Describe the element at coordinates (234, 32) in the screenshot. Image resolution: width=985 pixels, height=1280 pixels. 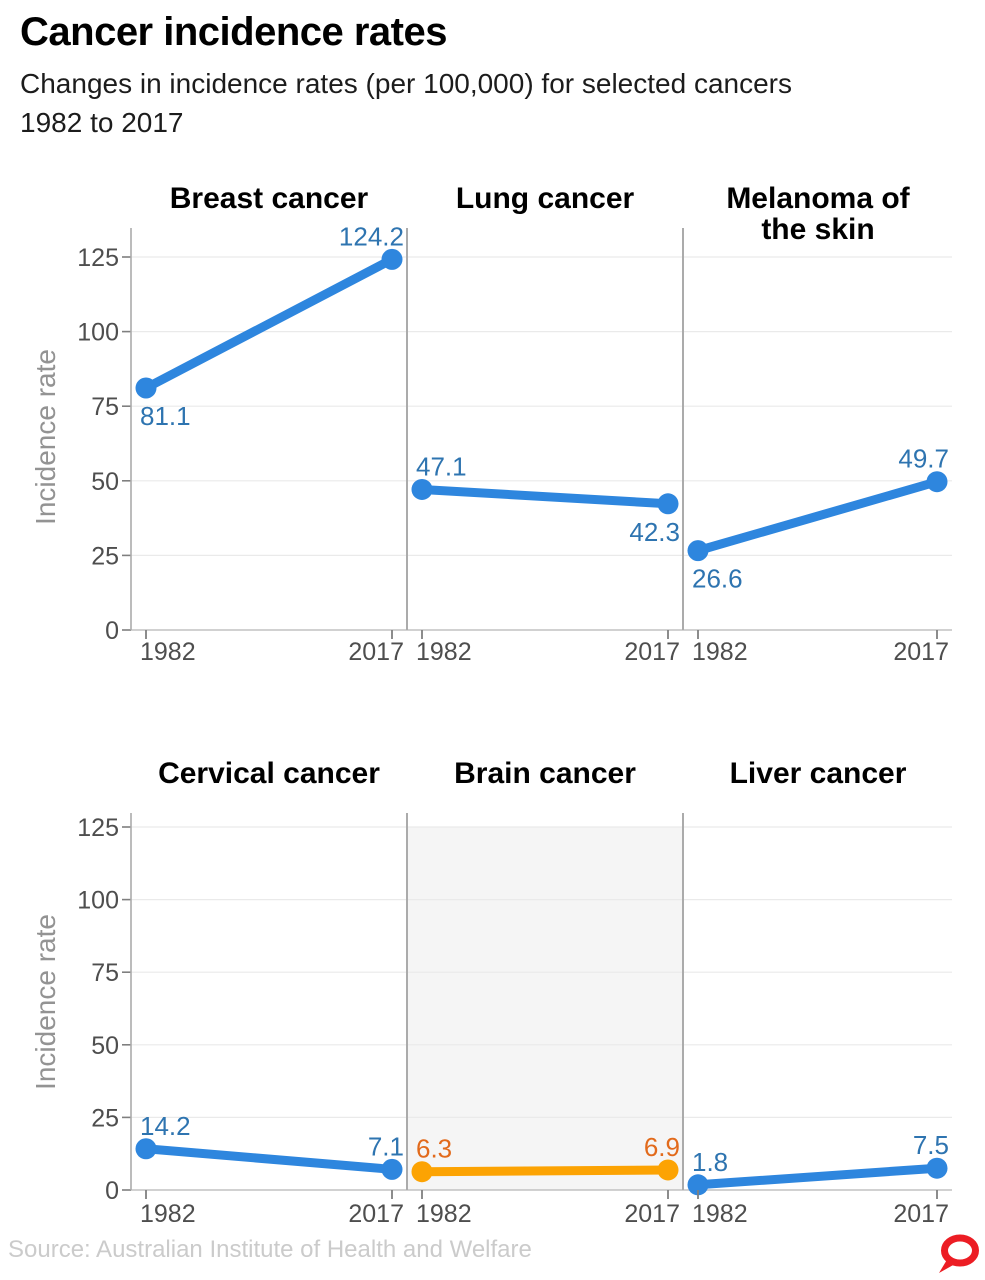
I see `page-title: Cancer incidence rates` at that location.